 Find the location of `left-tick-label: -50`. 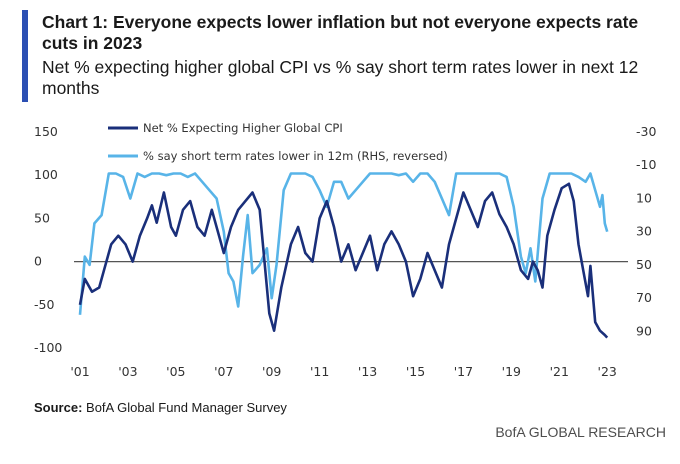

left-tick-label: -50 is located at coordinates (44, 304).